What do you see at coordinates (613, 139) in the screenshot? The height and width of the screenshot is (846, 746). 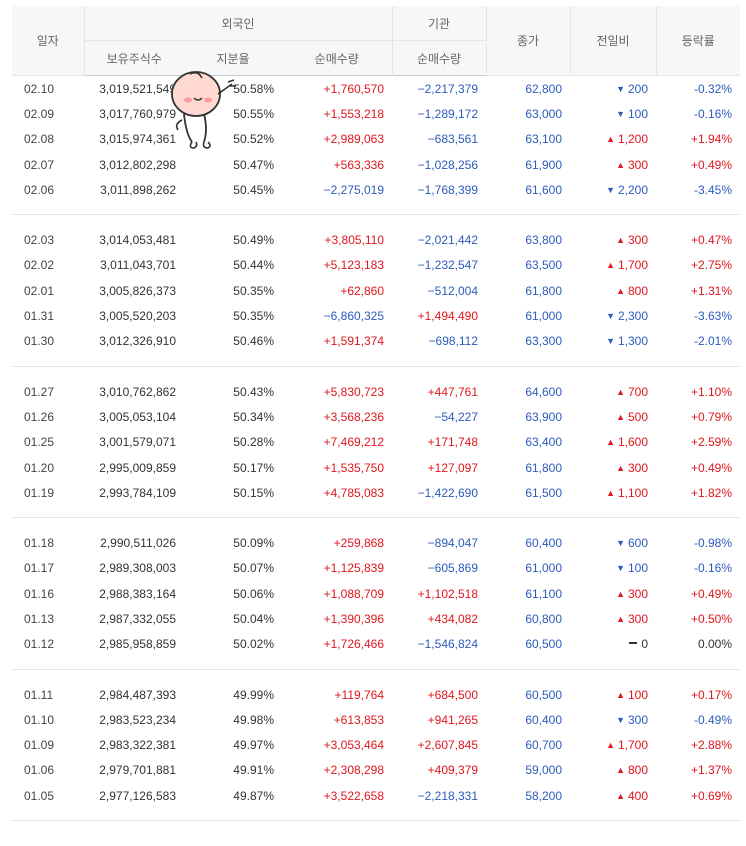 I see `change-cell: ▲ 1,200` at bounding box center [613, 139].